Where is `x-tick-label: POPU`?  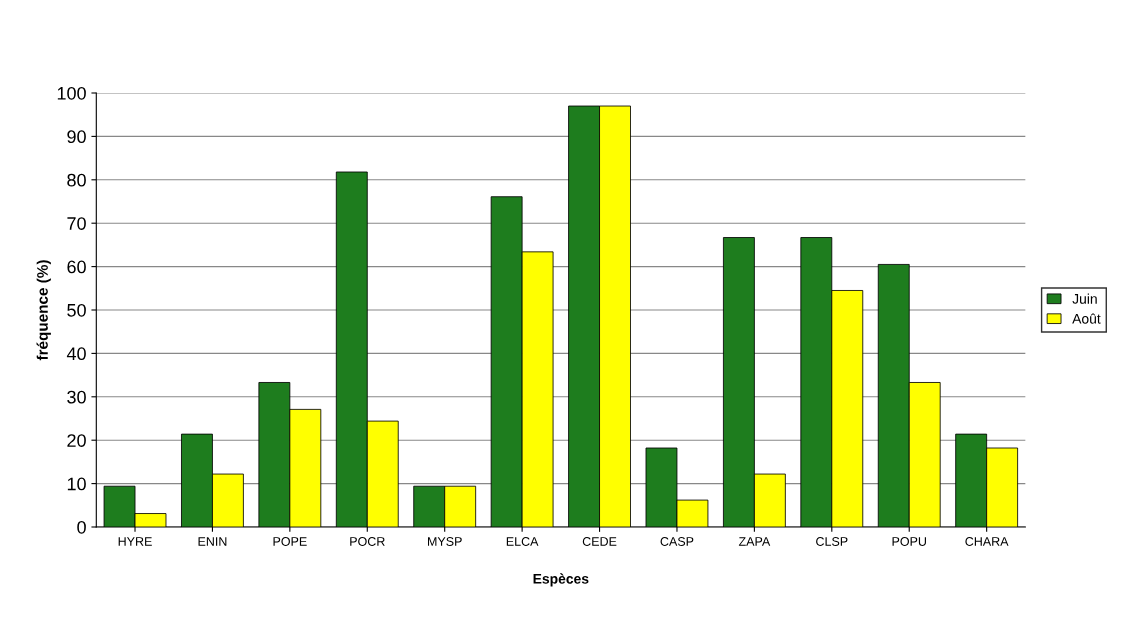 x-tick-label: POPU is located at coordinates (909, 541).